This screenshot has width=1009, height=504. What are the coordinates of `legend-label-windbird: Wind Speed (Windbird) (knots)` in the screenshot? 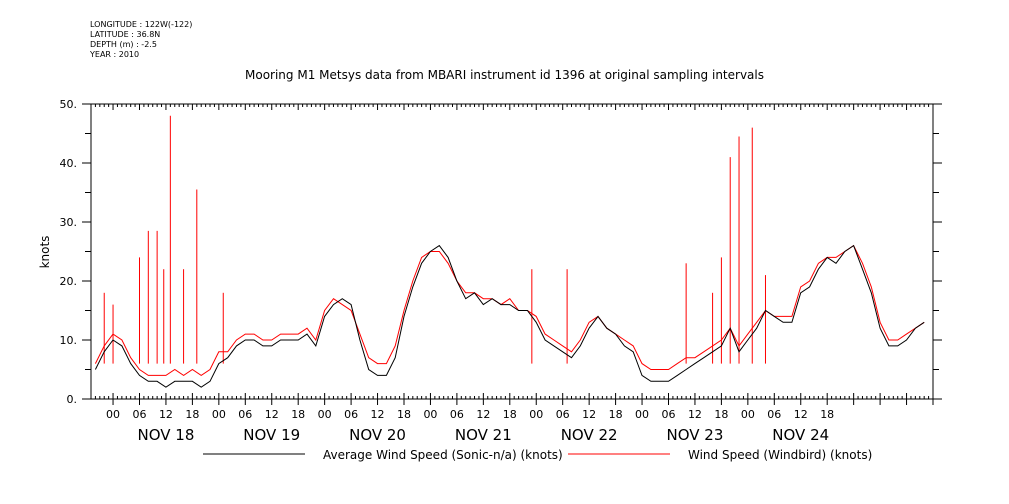 It's located at (780, 455).